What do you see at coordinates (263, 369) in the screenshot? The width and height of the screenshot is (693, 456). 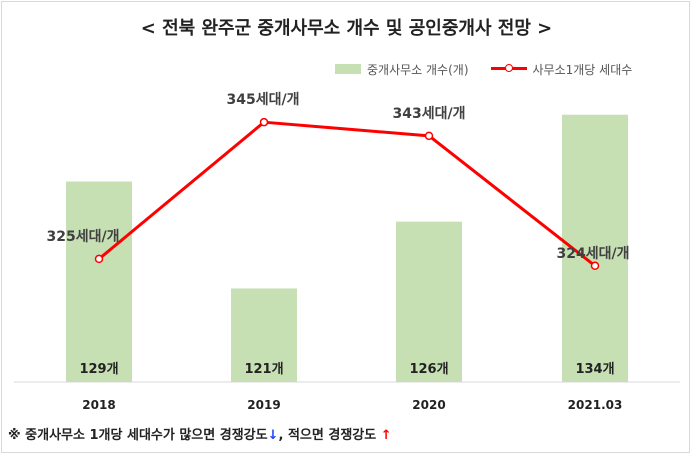 I see `bar-value-label: 121개` at bounding box center [263, 369].